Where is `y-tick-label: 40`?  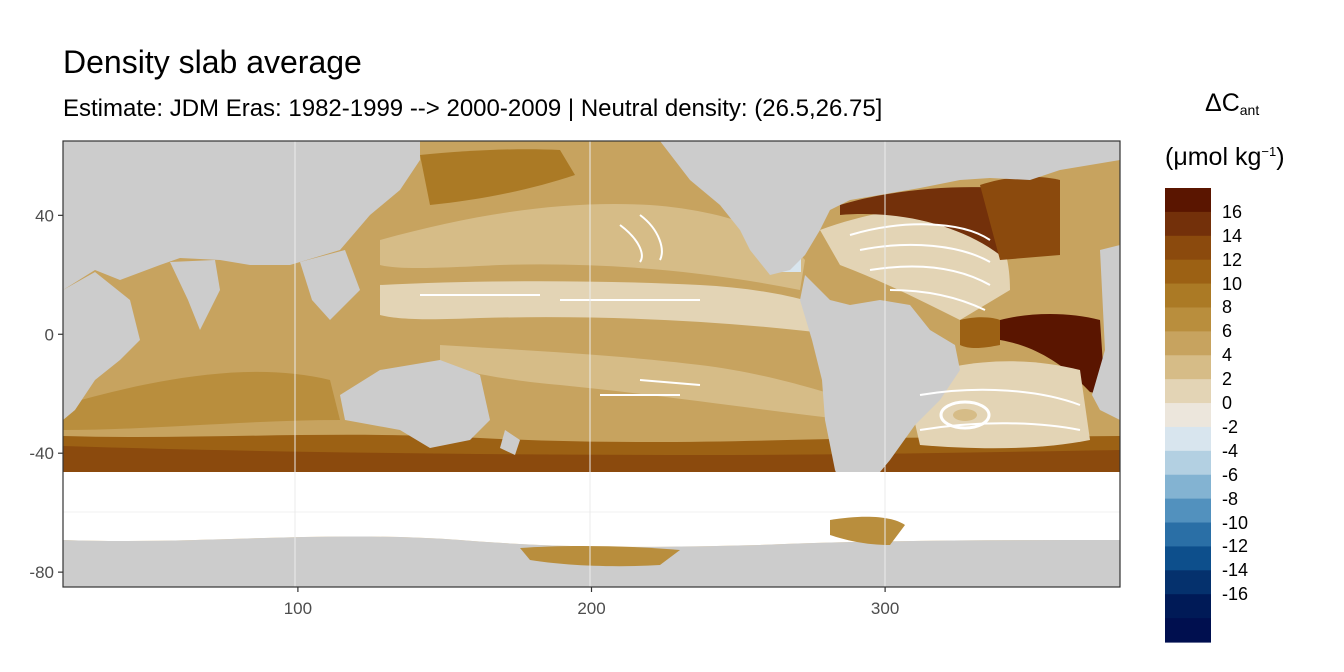
y-tick-label: 40 is located at coordinates (44, 215).